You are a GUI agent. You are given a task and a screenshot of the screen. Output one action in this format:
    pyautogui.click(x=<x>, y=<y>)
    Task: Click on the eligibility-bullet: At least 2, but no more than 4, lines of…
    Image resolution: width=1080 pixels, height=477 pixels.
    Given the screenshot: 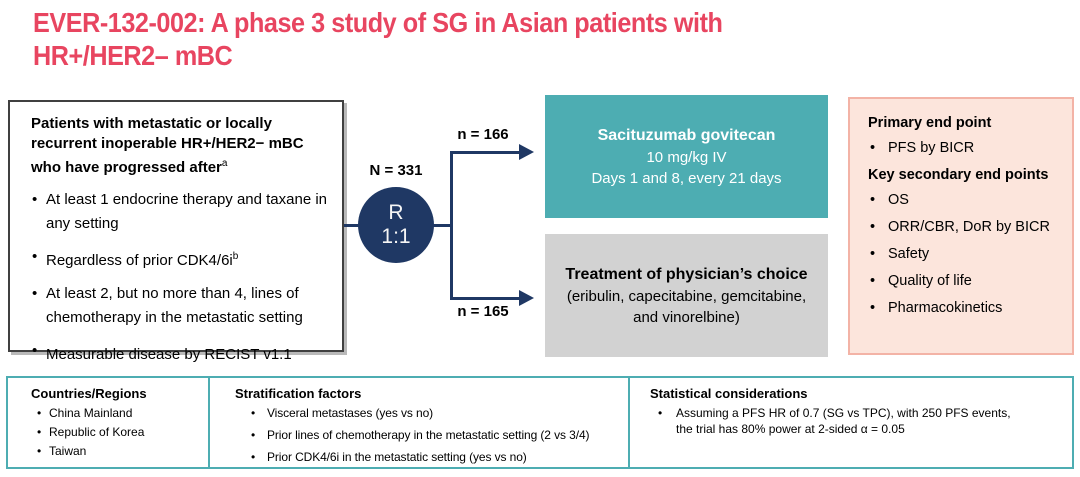 What is the action you would take?
    pyautogui.click(x=181, y=306)
    